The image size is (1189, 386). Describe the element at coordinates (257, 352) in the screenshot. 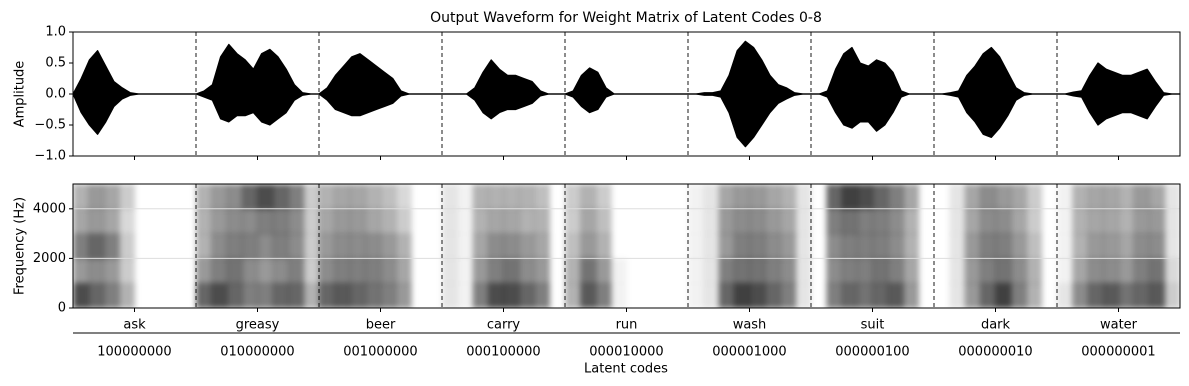

I see `code-label: 010000000` at that location.